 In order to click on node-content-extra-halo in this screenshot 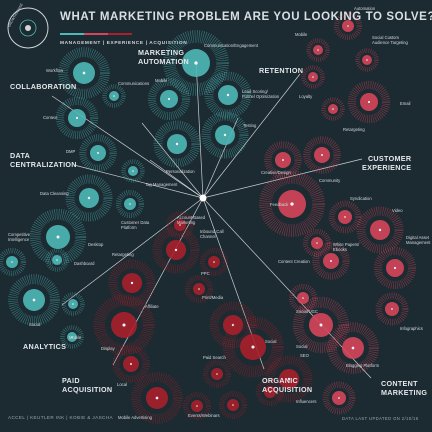, I will do `click(339, 398)`.